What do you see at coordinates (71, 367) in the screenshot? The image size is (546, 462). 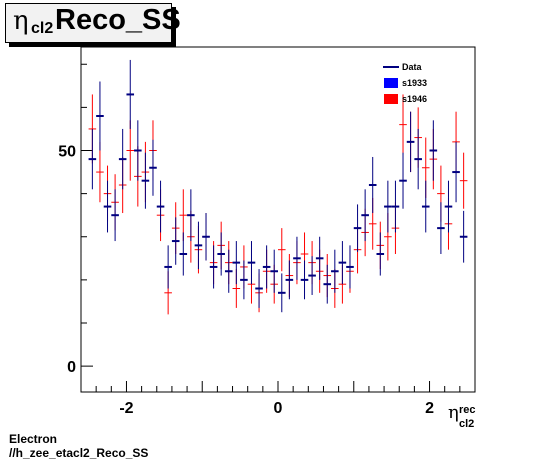 I see `y-tick-label: 0` at bounding box center [71, 367].